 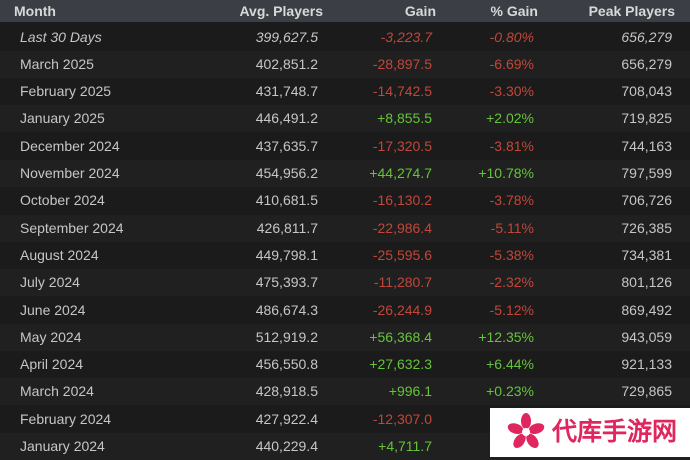 What do you see at coordinates (62, 200) in the screenshot?
I see `month-cell: October 2024` at bounding box center [62, 200].